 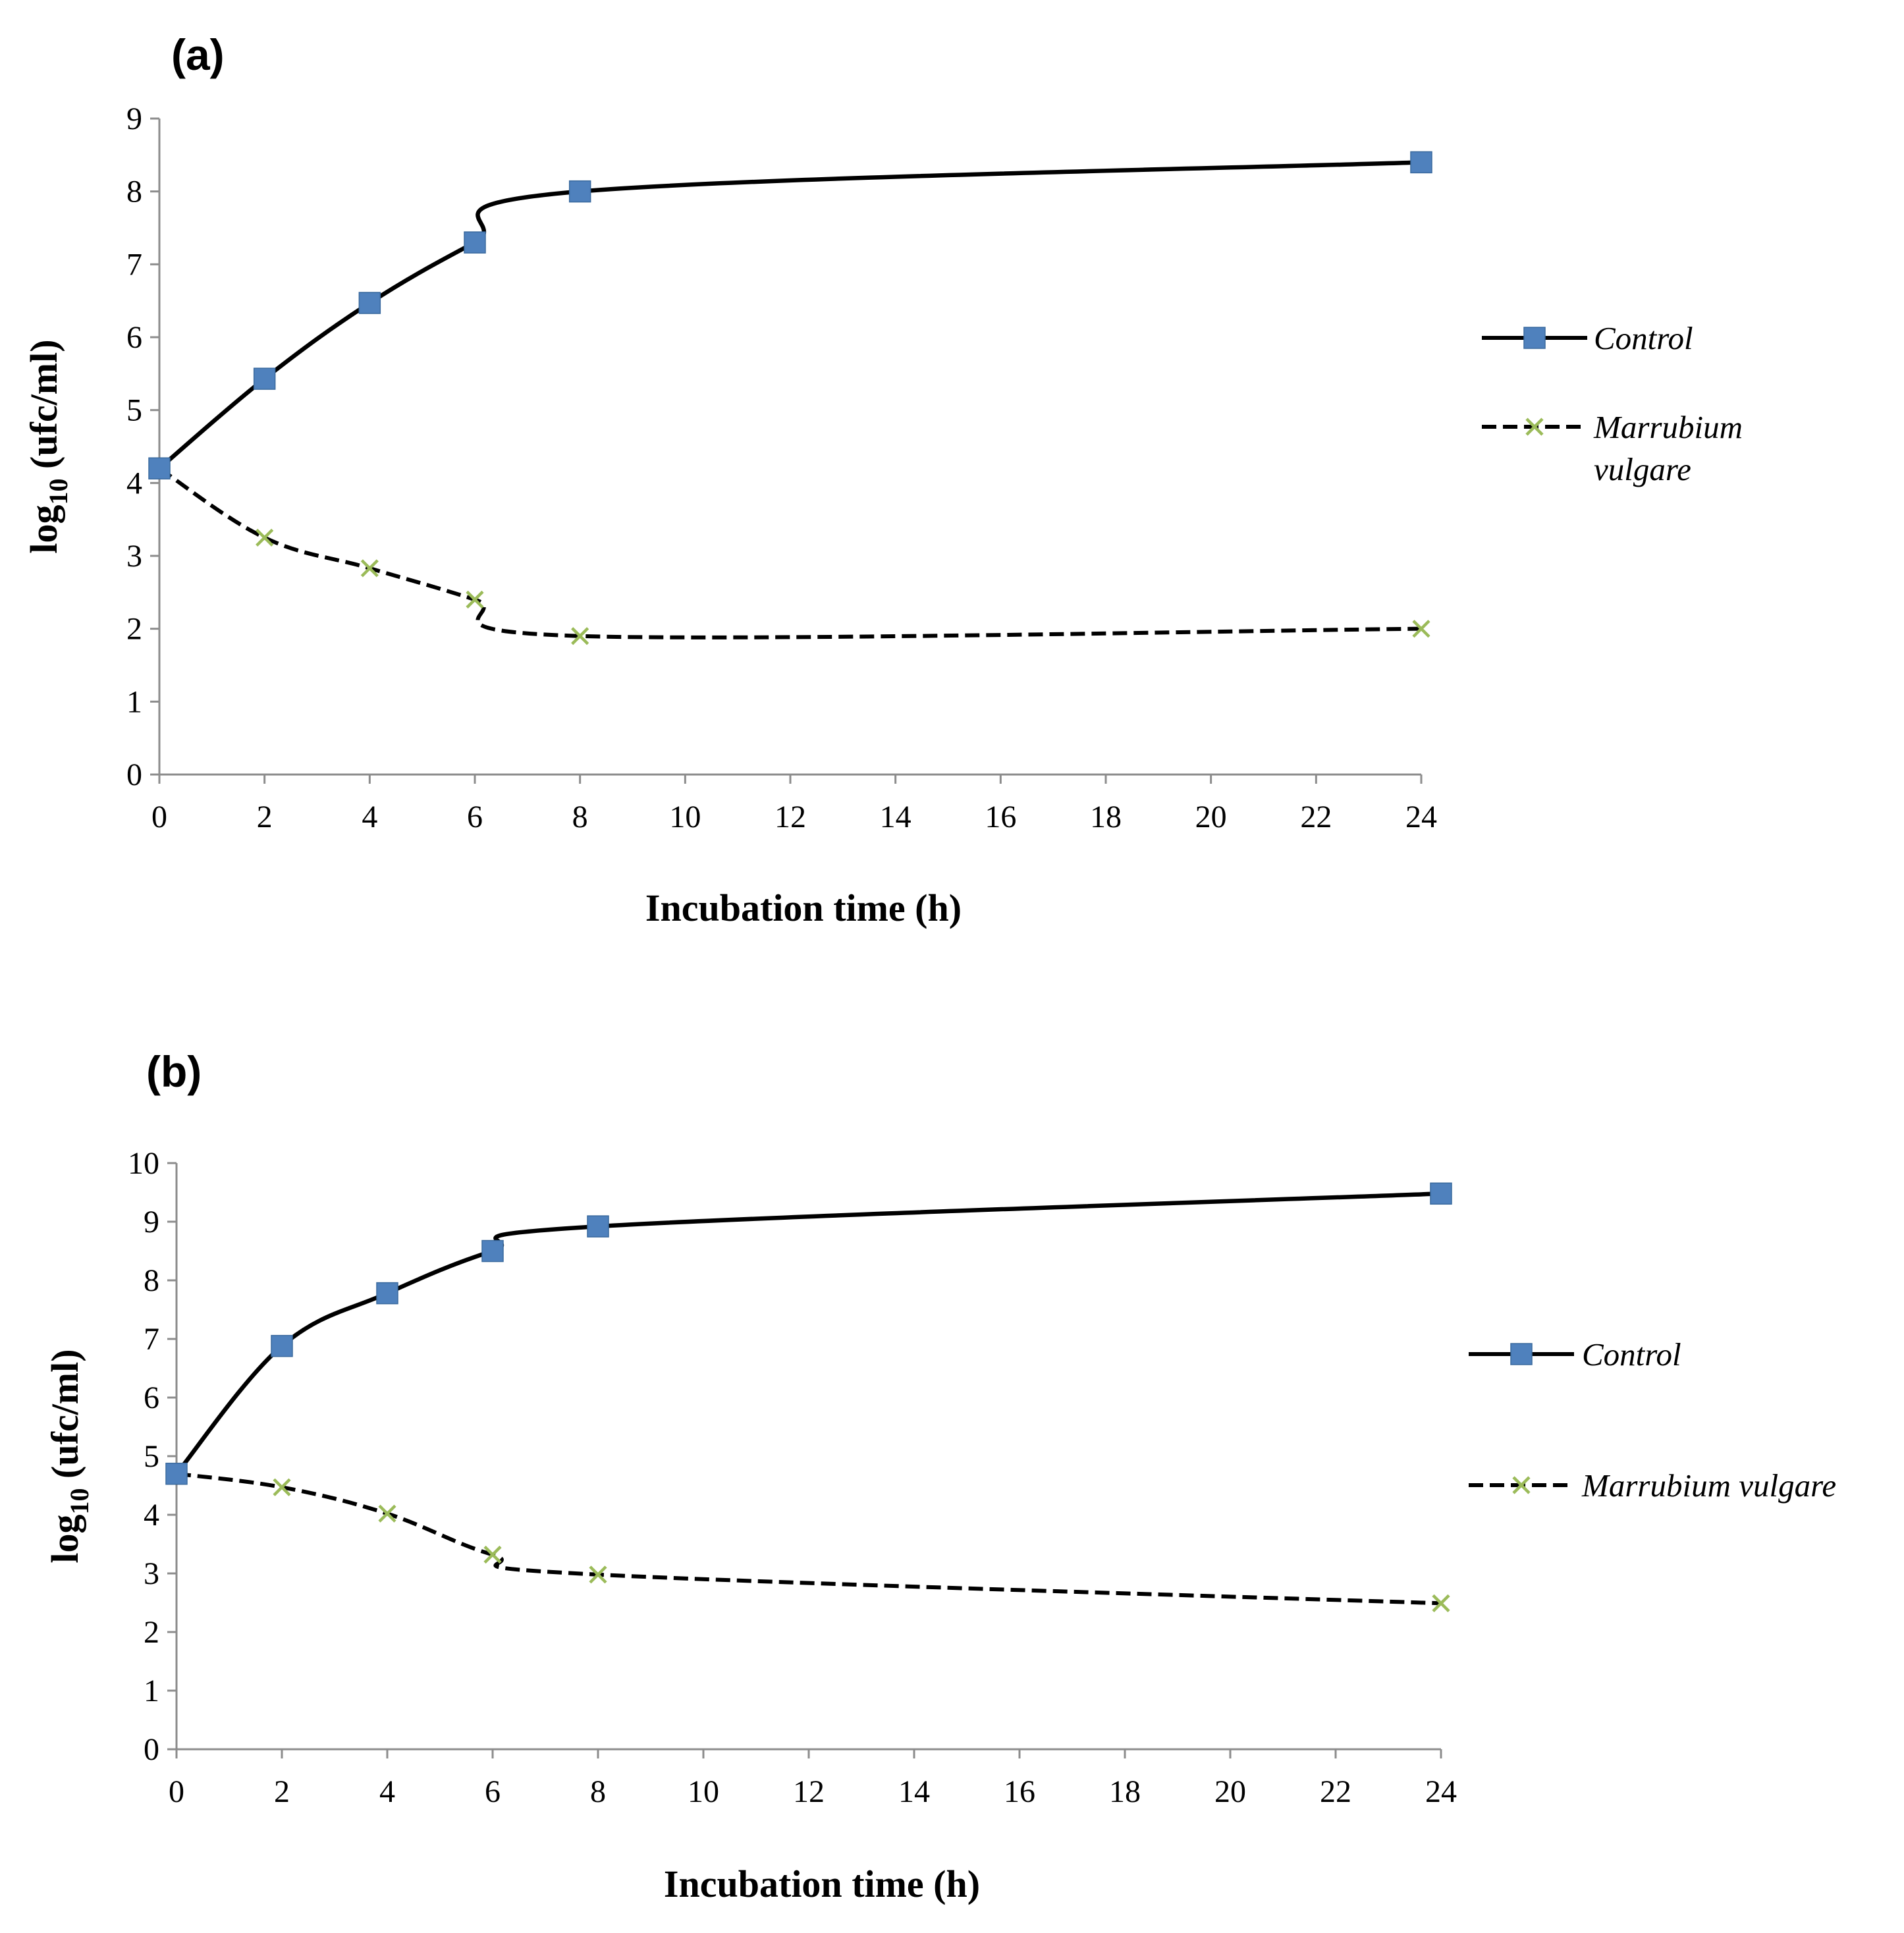 I want to click on legend-label: Marrubium vulgare, so click(x=1708, y=1486).